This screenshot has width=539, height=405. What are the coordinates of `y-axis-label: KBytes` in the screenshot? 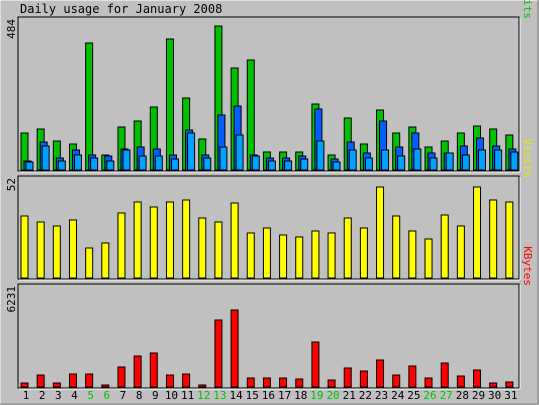 It's located at (527, 266).